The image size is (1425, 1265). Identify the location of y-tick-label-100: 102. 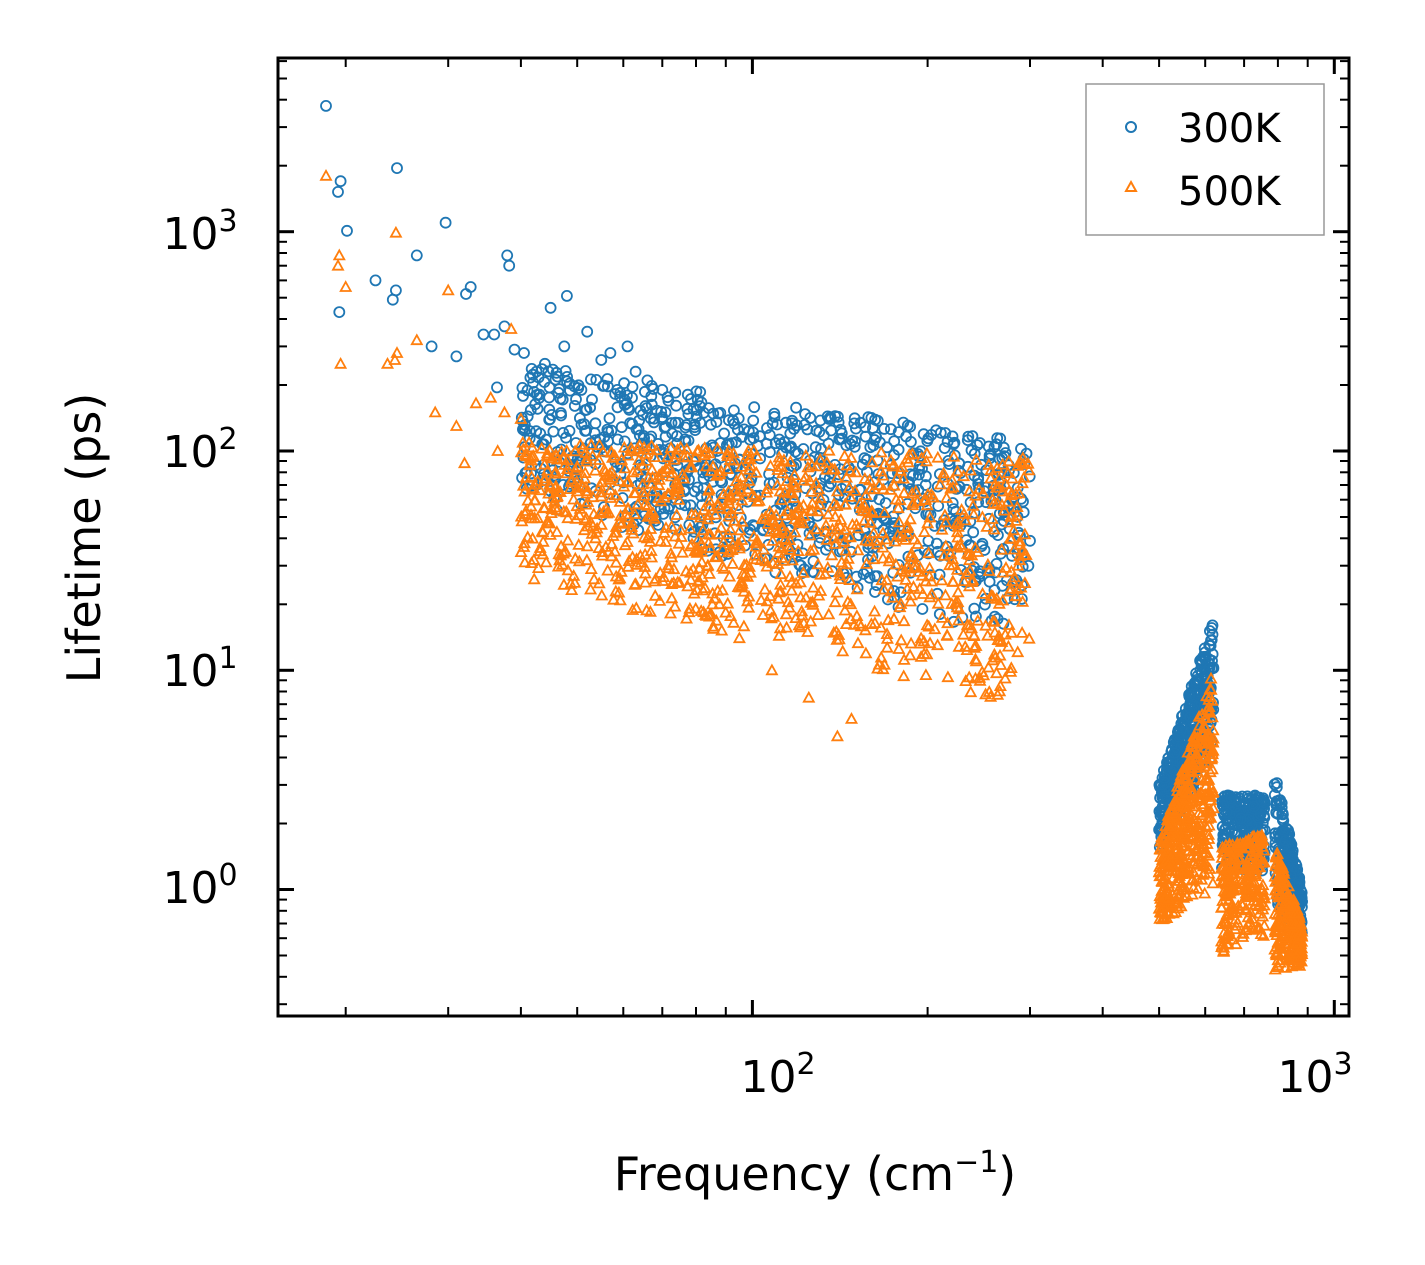
(199, 450).